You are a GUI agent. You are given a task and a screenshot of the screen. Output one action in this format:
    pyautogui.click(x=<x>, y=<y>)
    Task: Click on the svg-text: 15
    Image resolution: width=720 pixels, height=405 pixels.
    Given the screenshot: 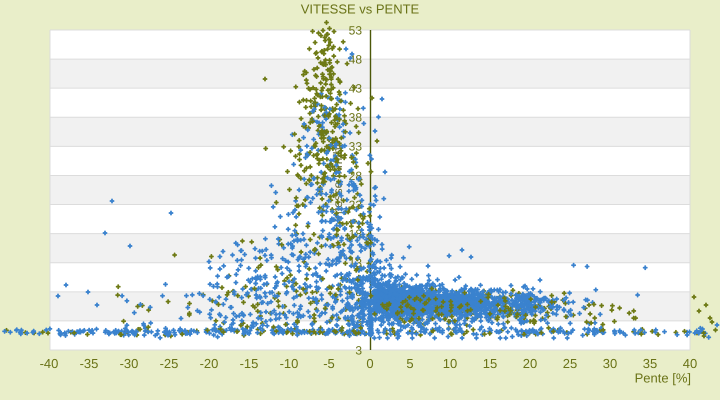 What is the action you would take?
    pyautogui.click(x=490, y=363)
    